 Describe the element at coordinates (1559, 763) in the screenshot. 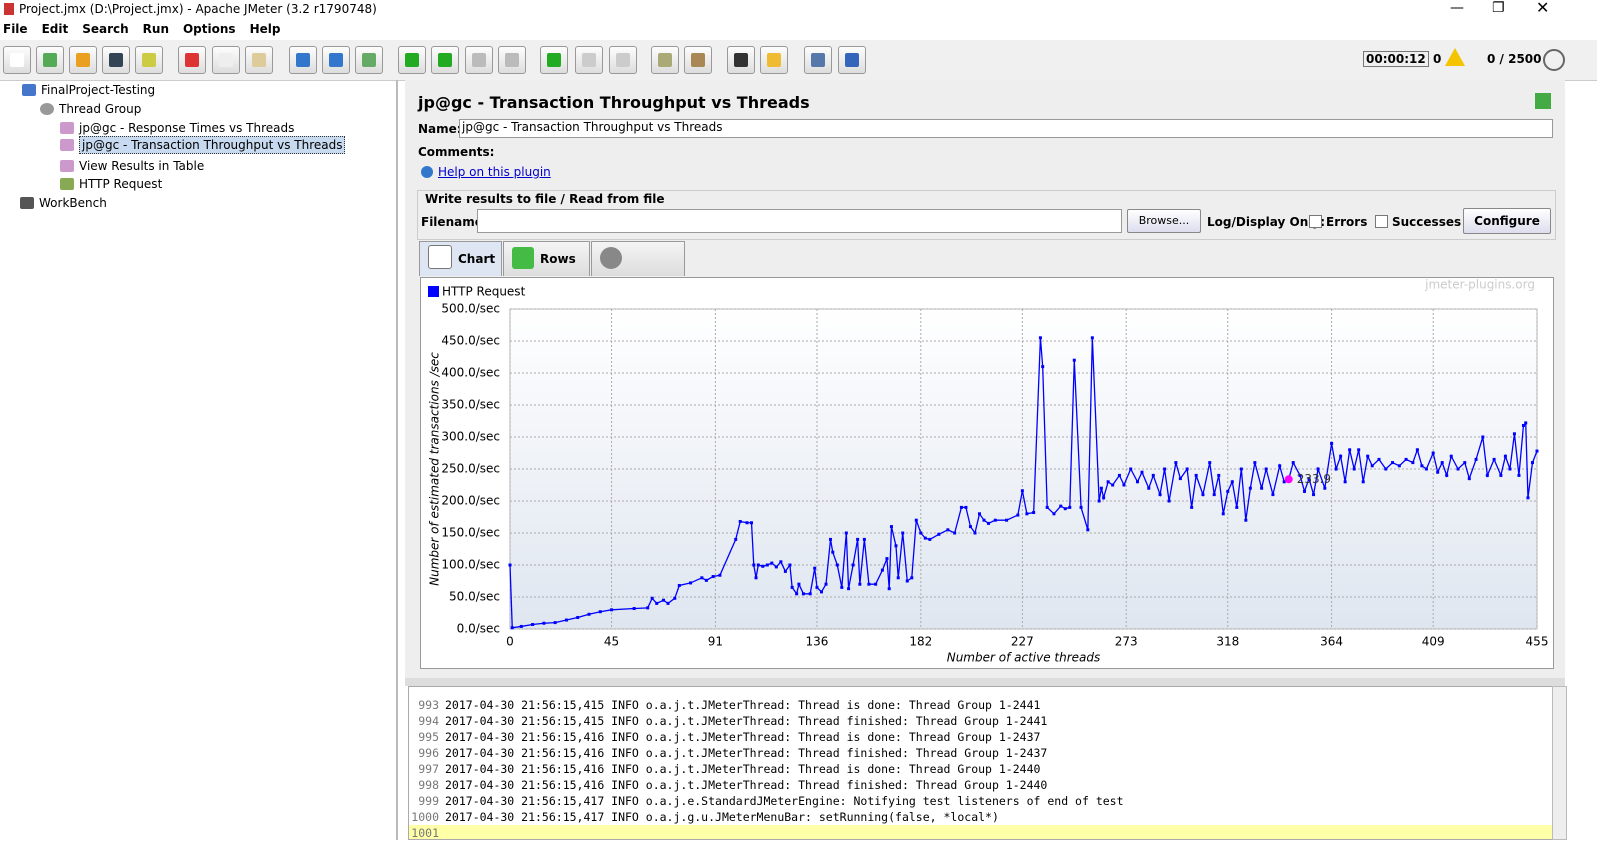

I see `log-scrollbar` at that location.